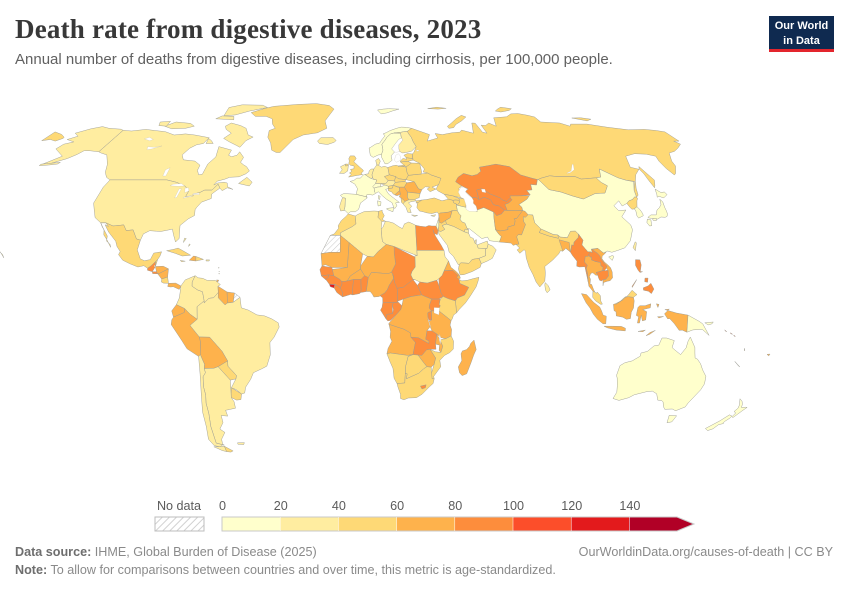  Describe the element at coordinates (571, 506) in the screenshot. I see `svg-text: 120` at that location.